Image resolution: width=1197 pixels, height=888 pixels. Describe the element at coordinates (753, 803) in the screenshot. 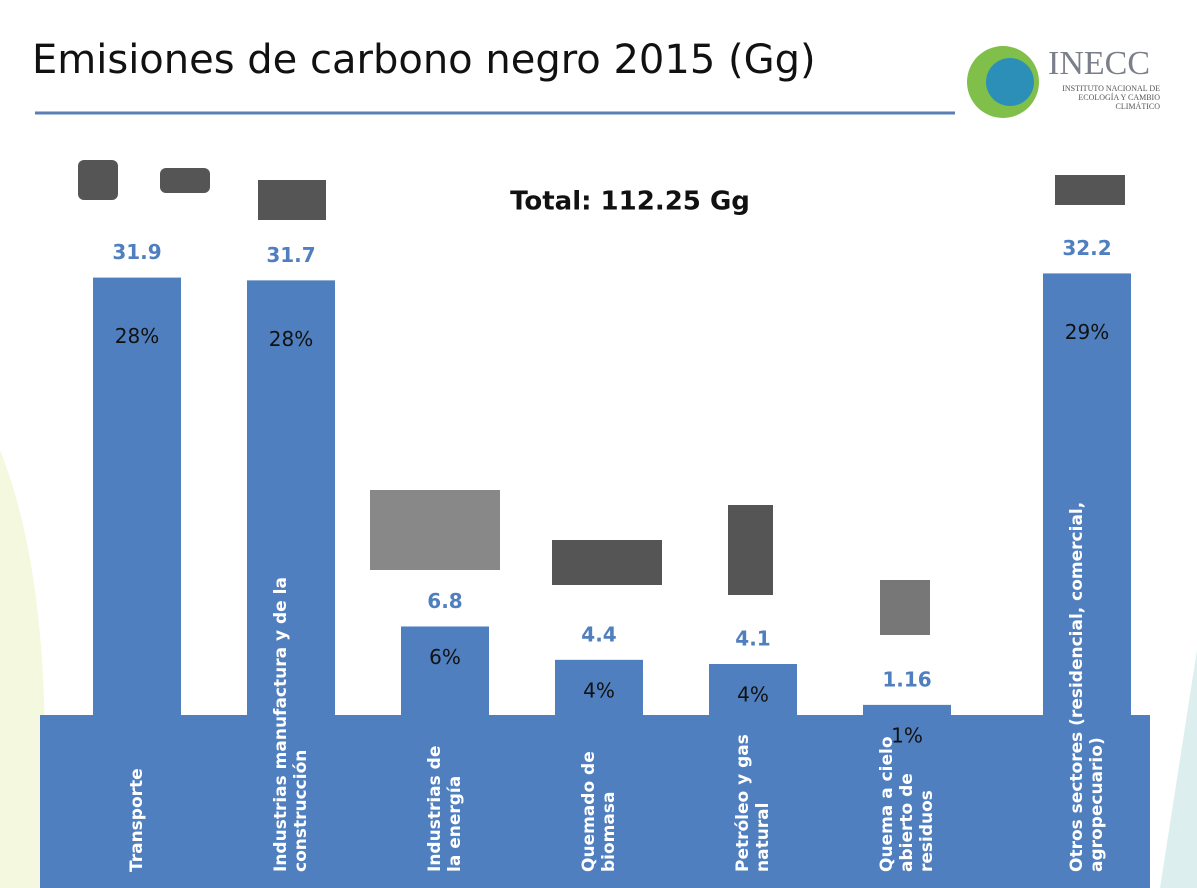

I see `category-label: Petróleo y gas natural` at that location.